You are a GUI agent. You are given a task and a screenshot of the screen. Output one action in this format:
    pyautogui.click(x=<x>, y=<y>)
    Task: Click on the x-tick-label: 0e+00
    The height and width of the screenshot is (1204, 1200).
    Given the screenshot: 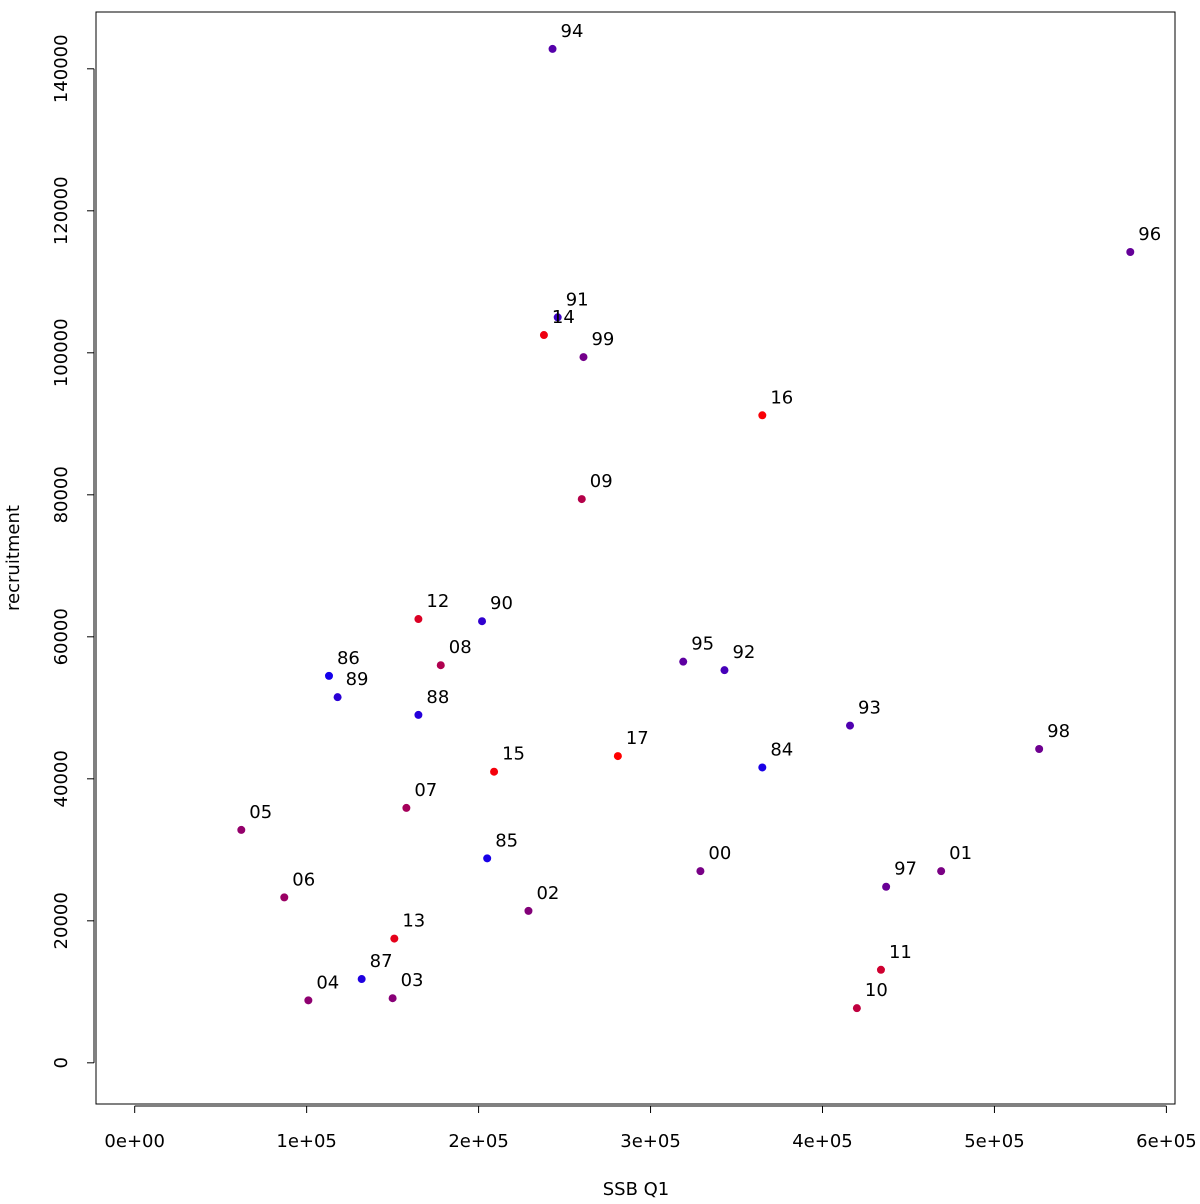 What is the action you would take?
    pyautogui.click(x=134, y=1141)
    